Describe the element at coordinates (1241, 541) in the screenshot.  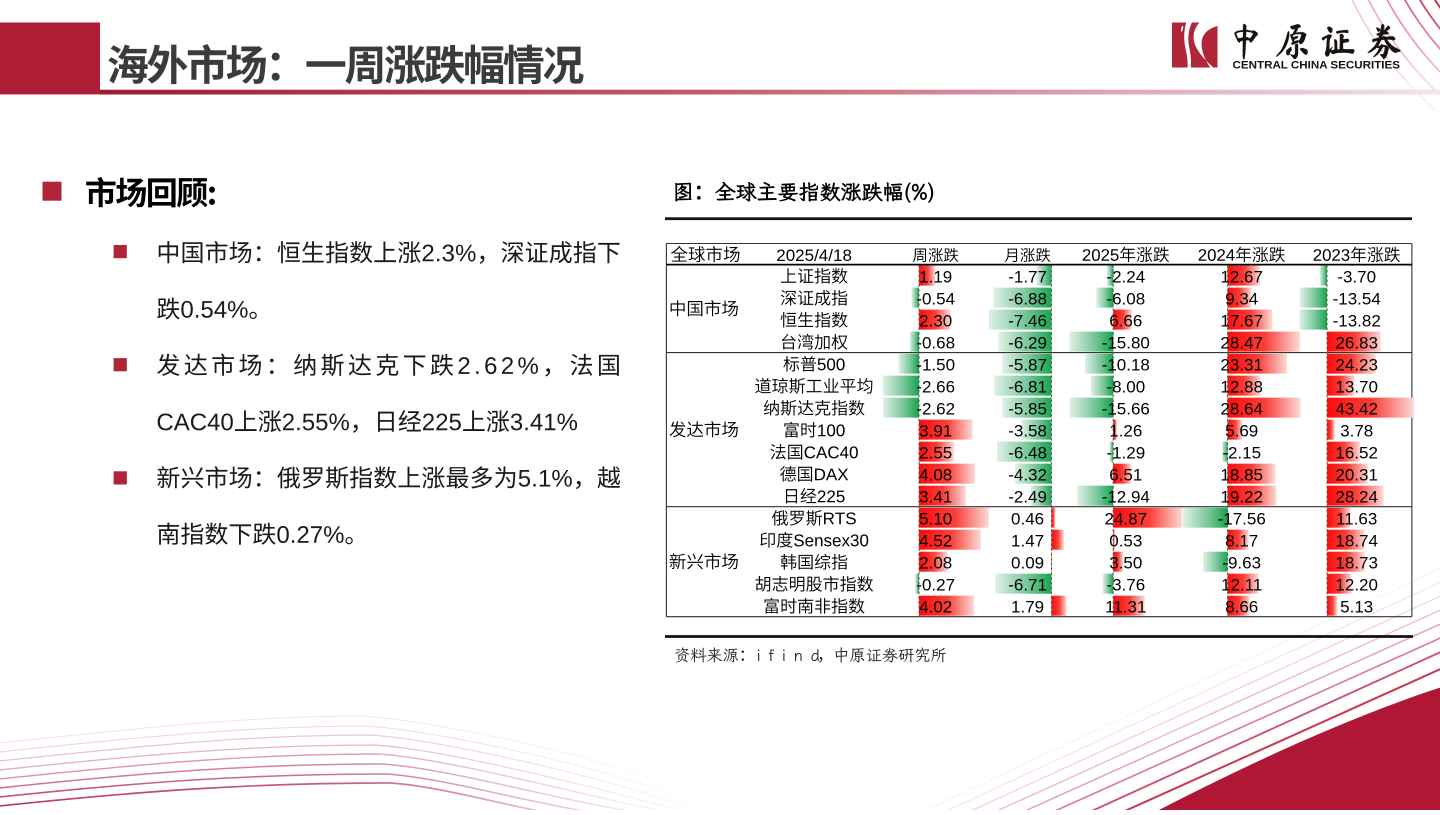
I see `svg-text: 8.17` at that location.